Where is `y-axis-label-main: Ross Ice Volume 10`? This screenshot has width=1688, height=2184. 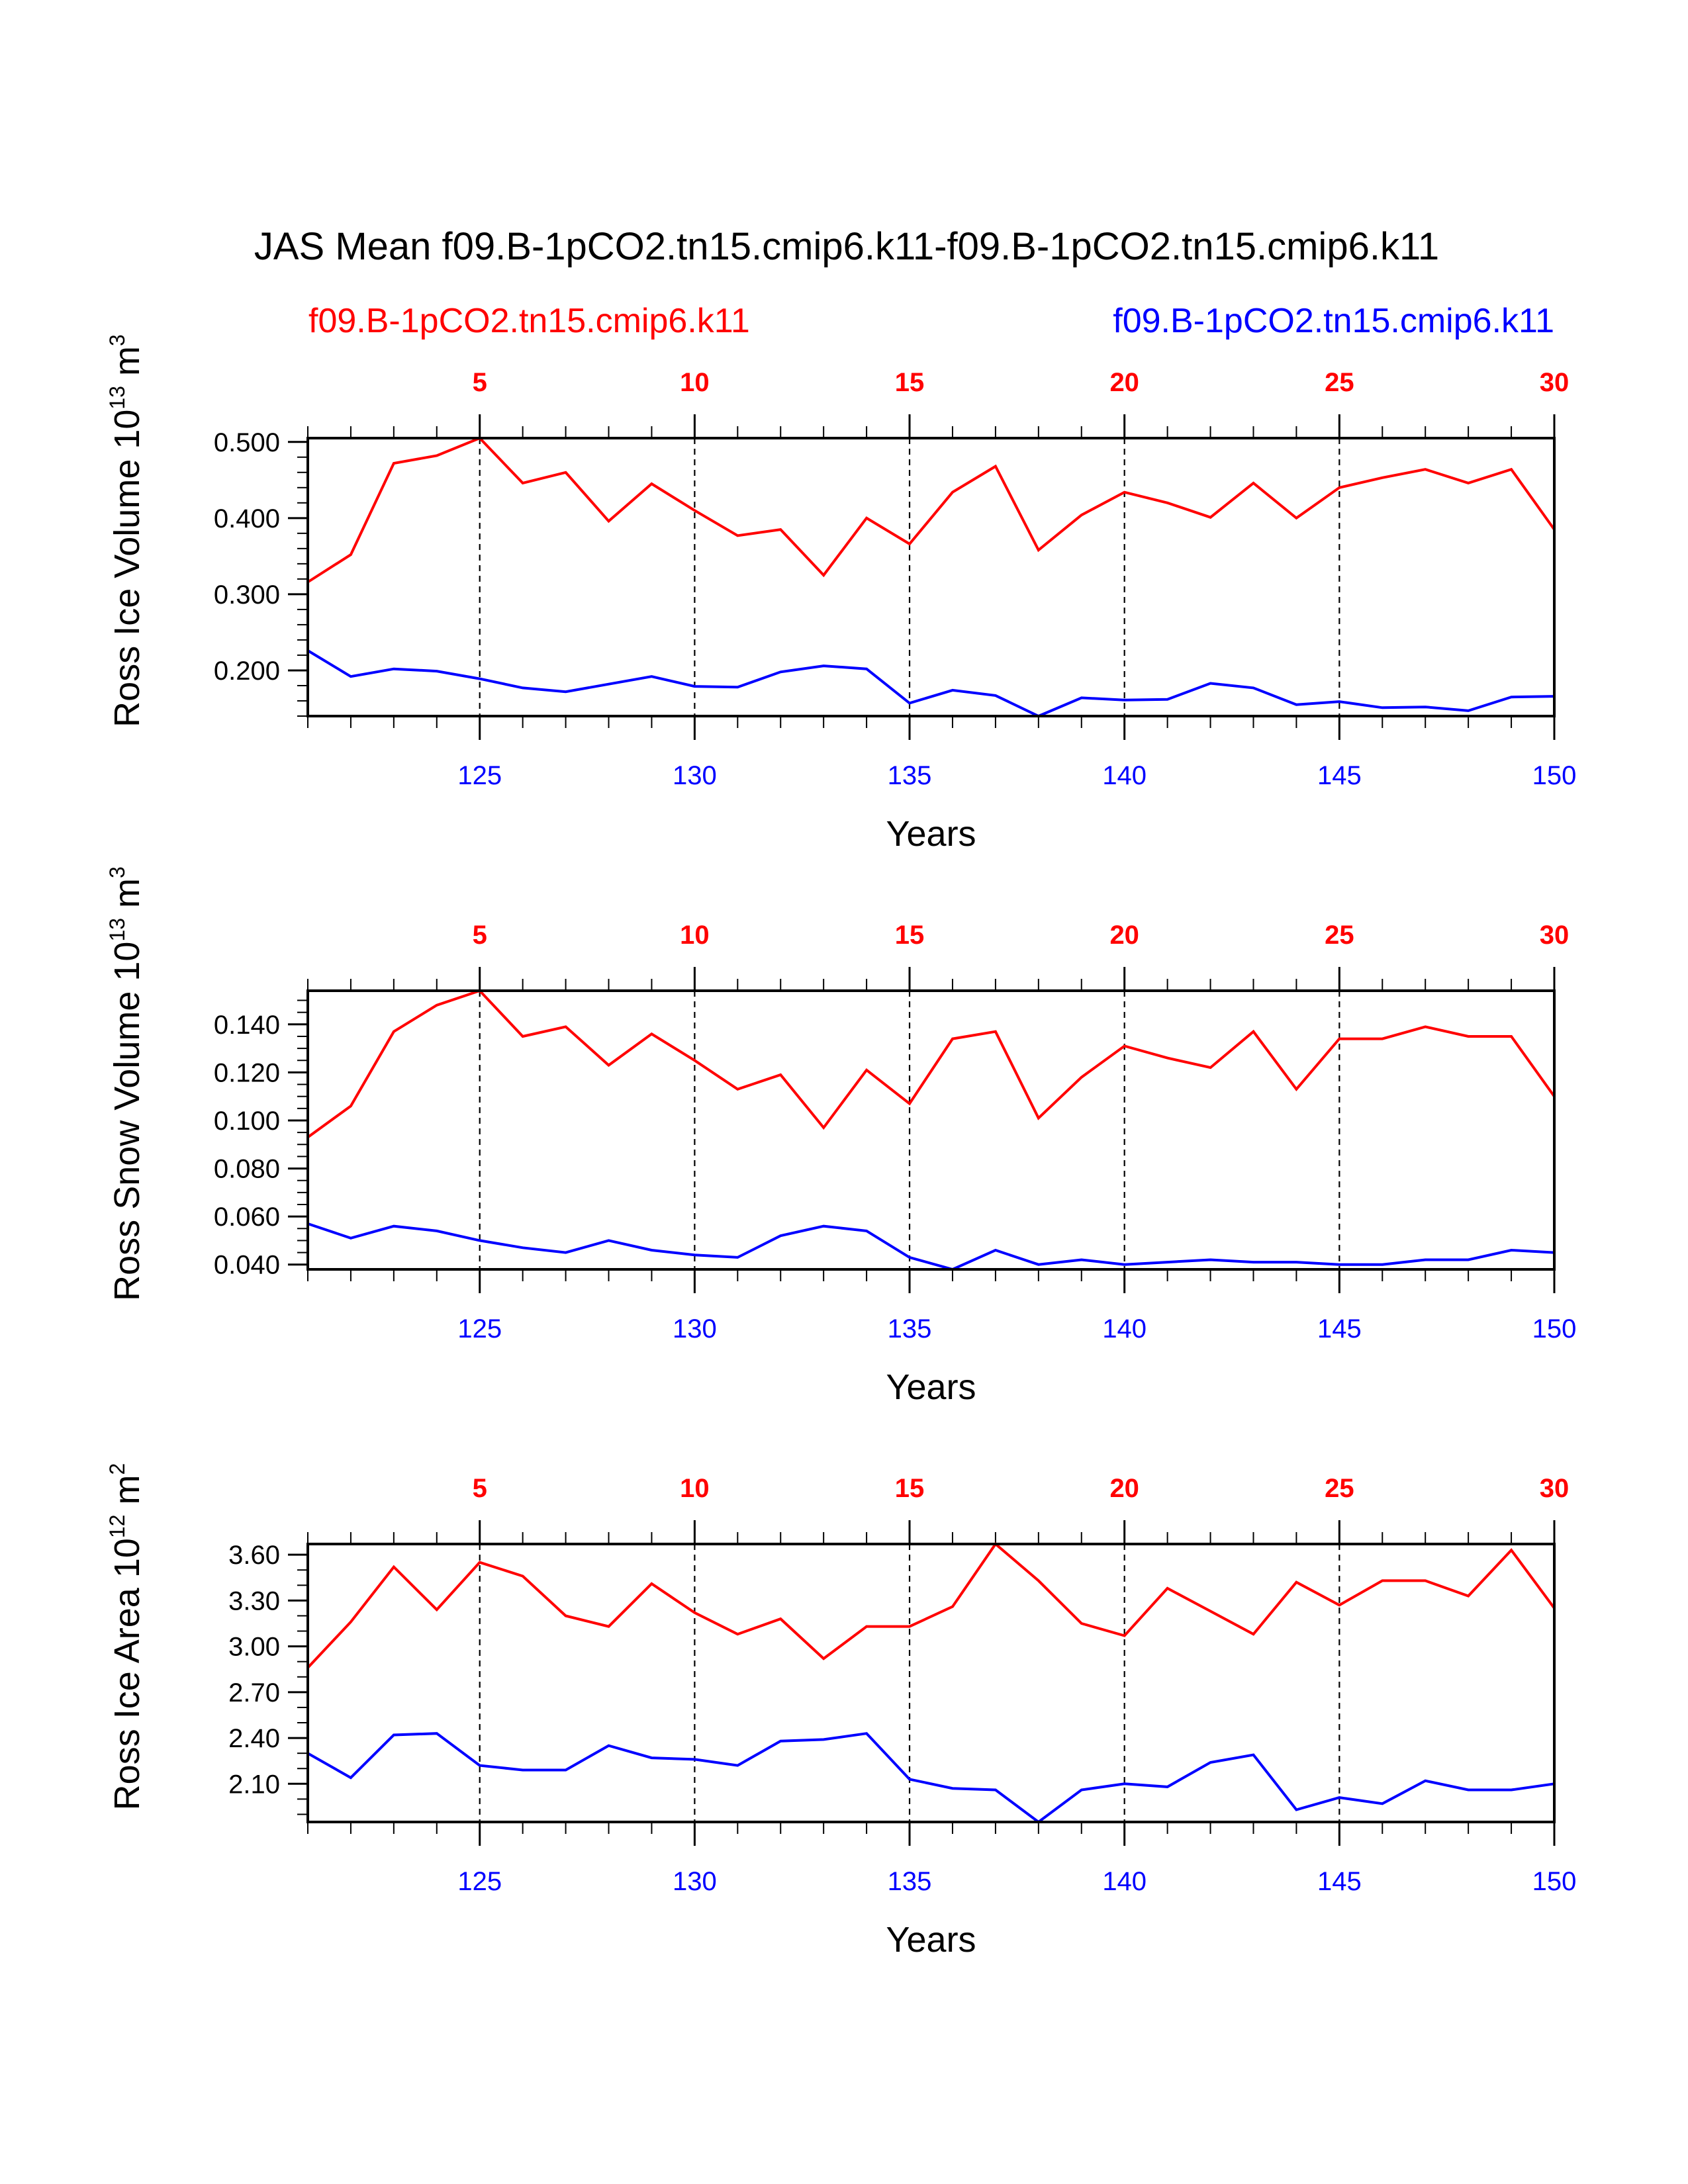
y-axis-label-main: Ross Ice Volume 10 is located at coordinates (127, 568).